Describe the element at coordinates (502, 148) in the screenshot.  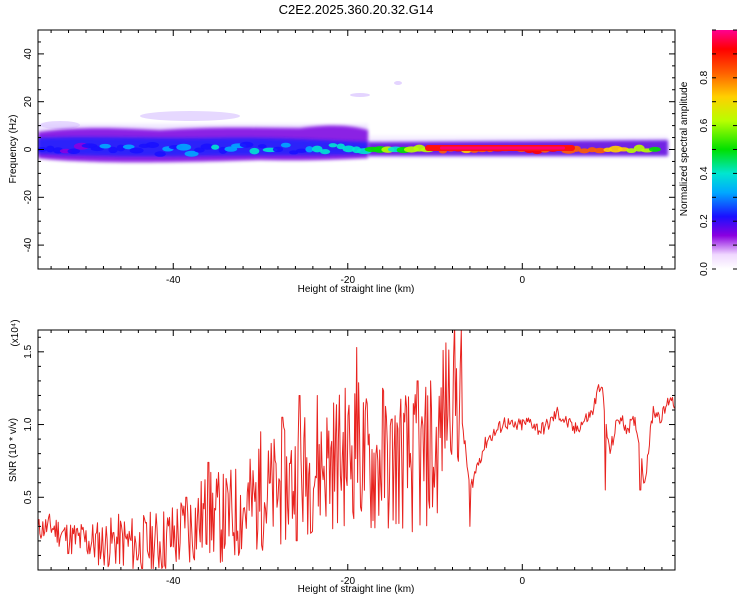
I see `band-ridge-core` at that location.